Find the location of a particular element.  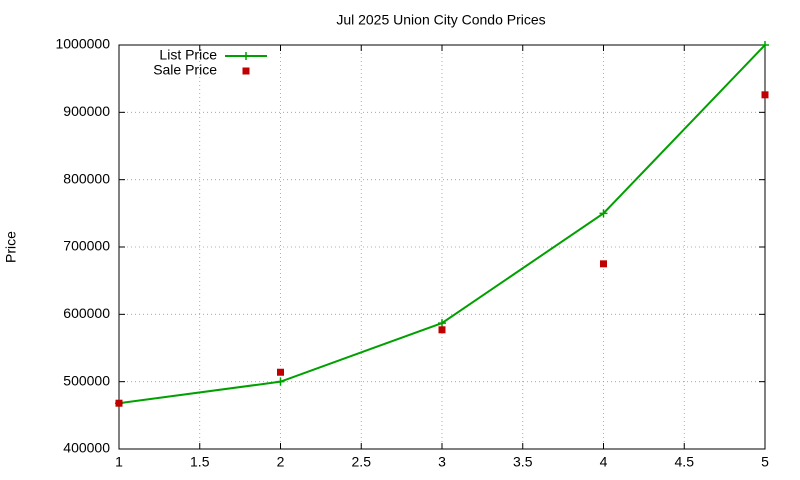

y-tick-label: 700000 is located at coordinates (86, 246).